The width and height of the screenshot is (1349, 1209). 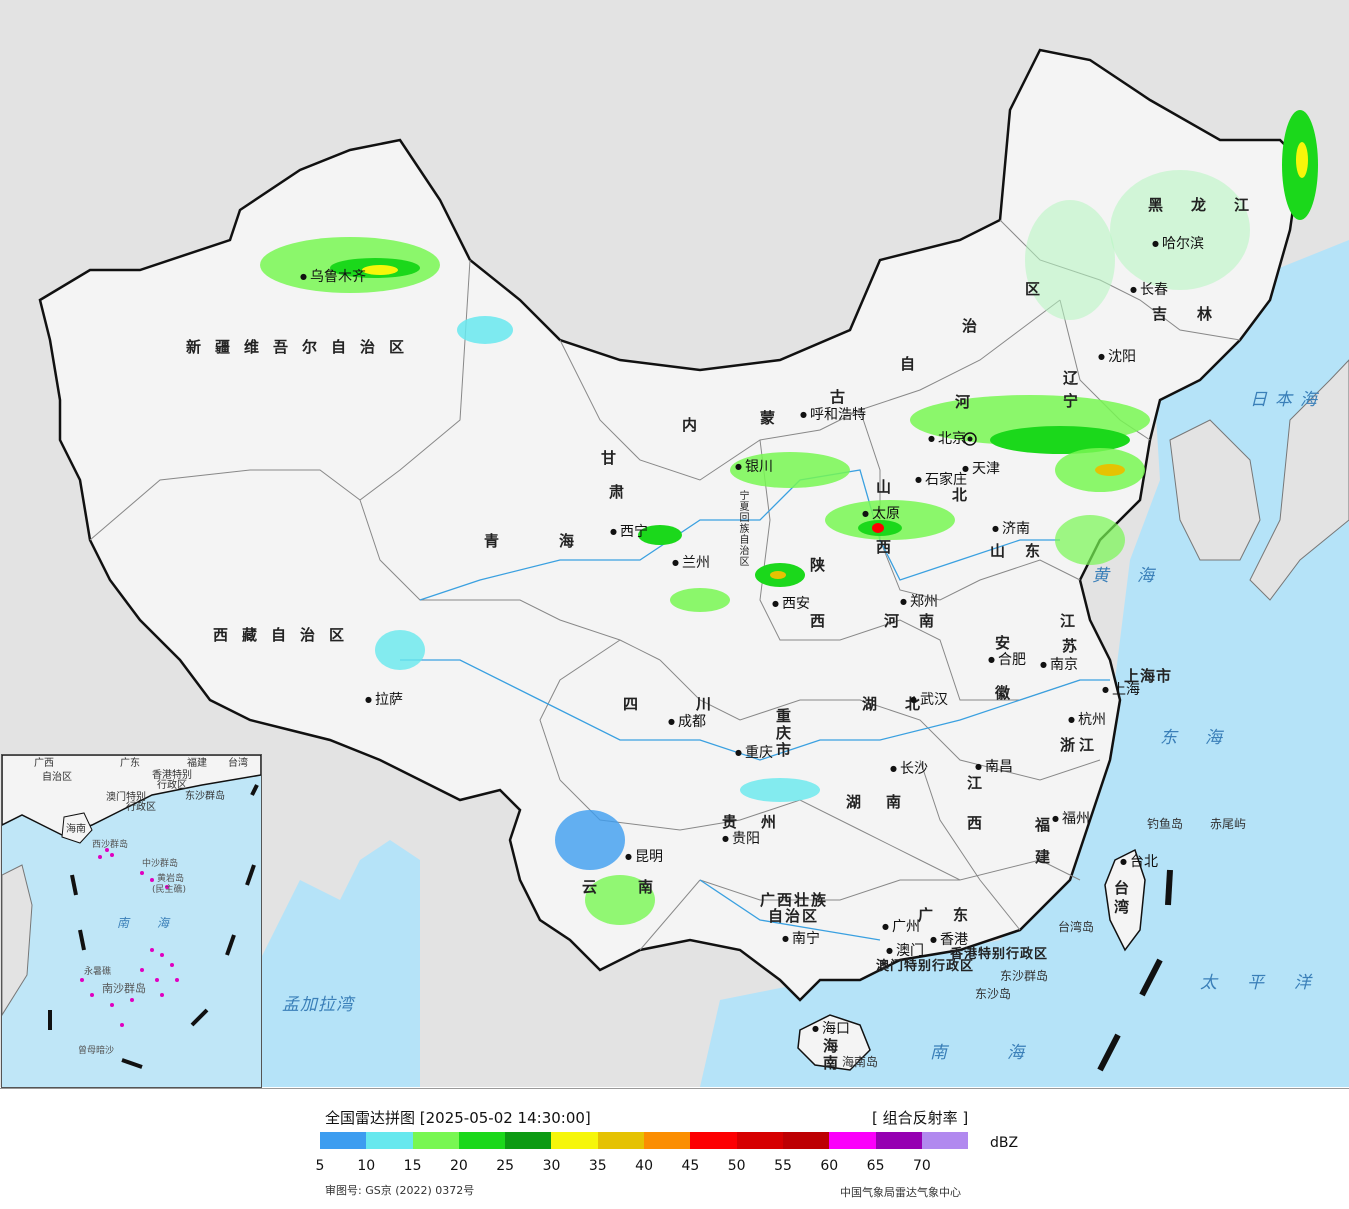 What do you see at coordinates (124, 988) in the screenshot?
I see `inset-nansha: 南沙群岛` at bounding box center [124, 988].